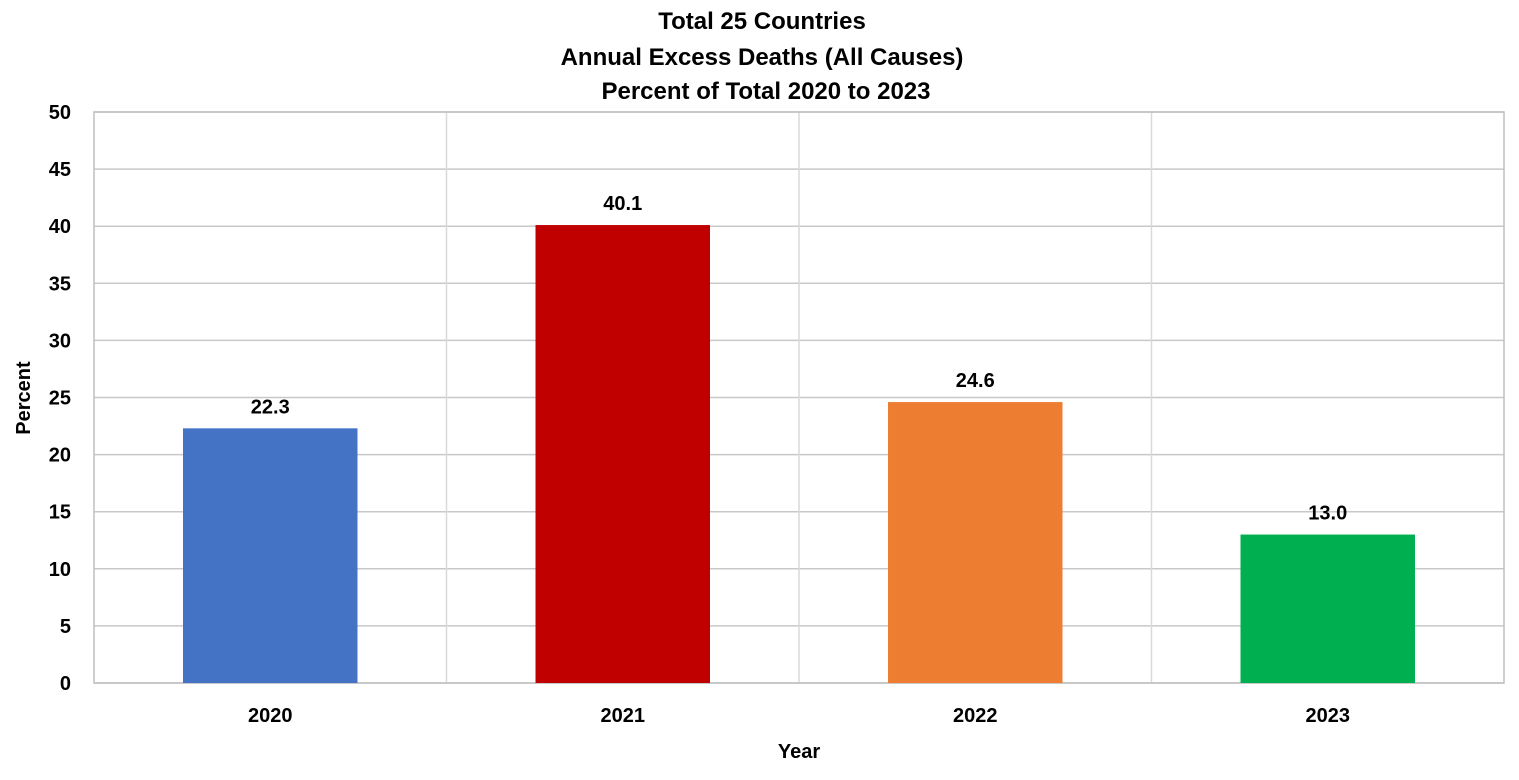 This screenshot has width=1519, height=780. I want to click on chart-title-line-3: Percent of Total 2020 to 2023, so click(765, 91).